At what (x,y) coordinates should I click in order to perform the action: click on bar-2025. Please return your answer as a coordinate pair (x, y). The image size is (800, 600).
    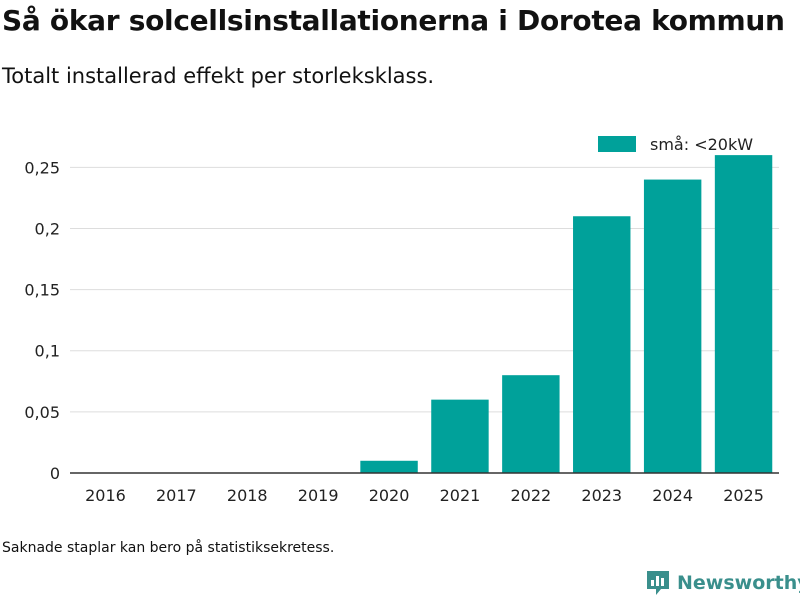
    Looking at the image, I should click on (743, 314).